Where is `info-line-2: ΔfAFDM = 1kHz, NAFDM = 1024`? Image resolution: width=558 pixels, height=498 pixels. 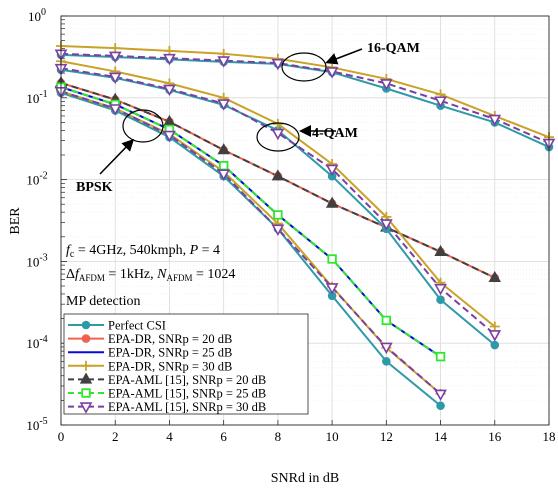 info-line-2: ΔfAFDM = 1kHz, NAFDM = 1024 is located at coordinates (150, 275).